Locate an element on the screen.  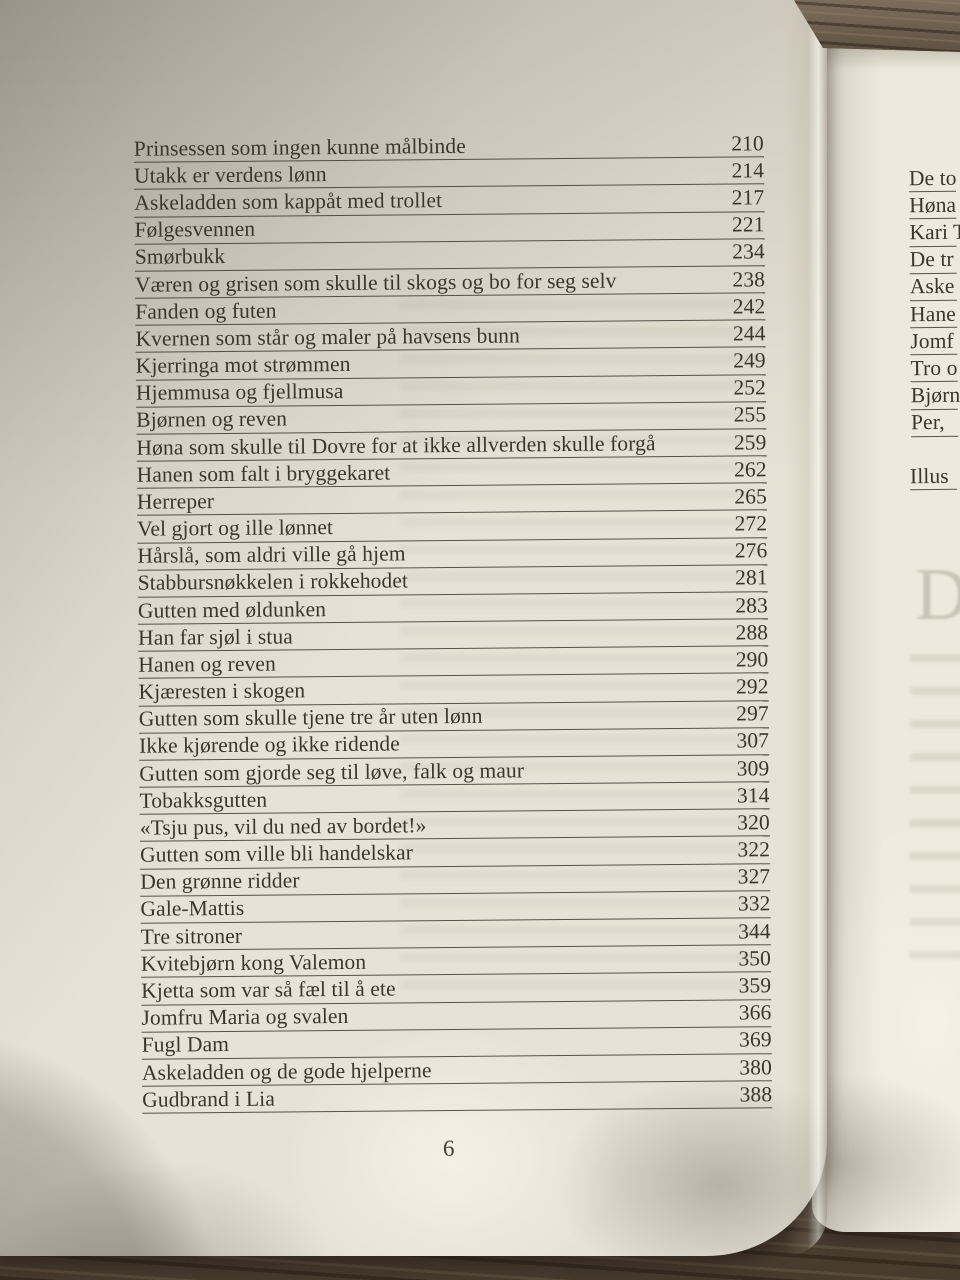
toc-page-number: 307 is located at coordinates (753, 740).